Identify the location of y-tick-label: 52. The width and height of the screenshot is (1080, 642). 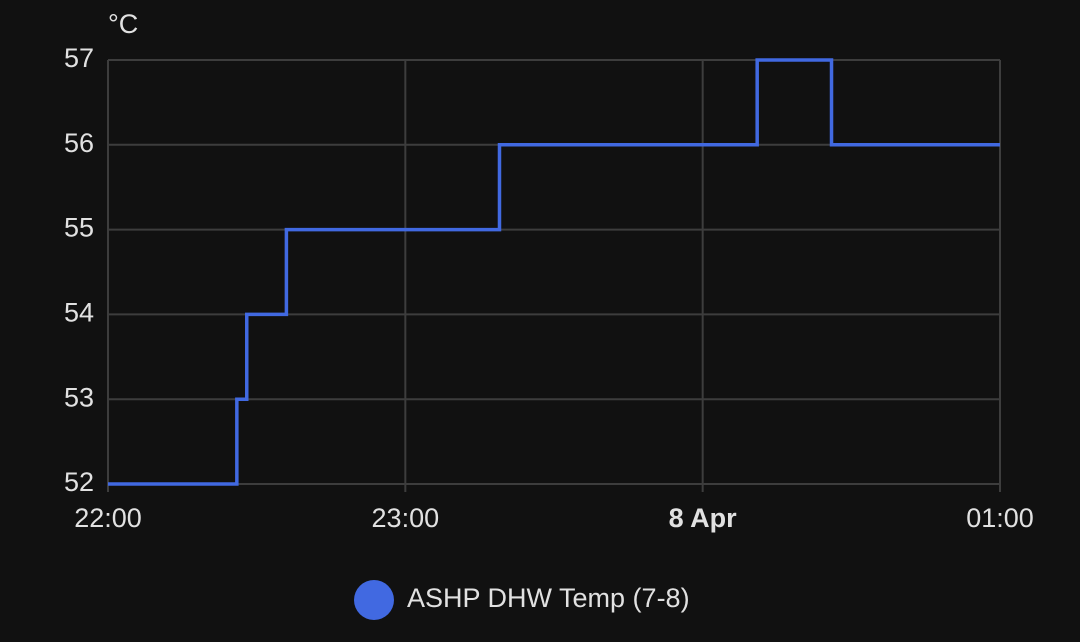
(79, 482).